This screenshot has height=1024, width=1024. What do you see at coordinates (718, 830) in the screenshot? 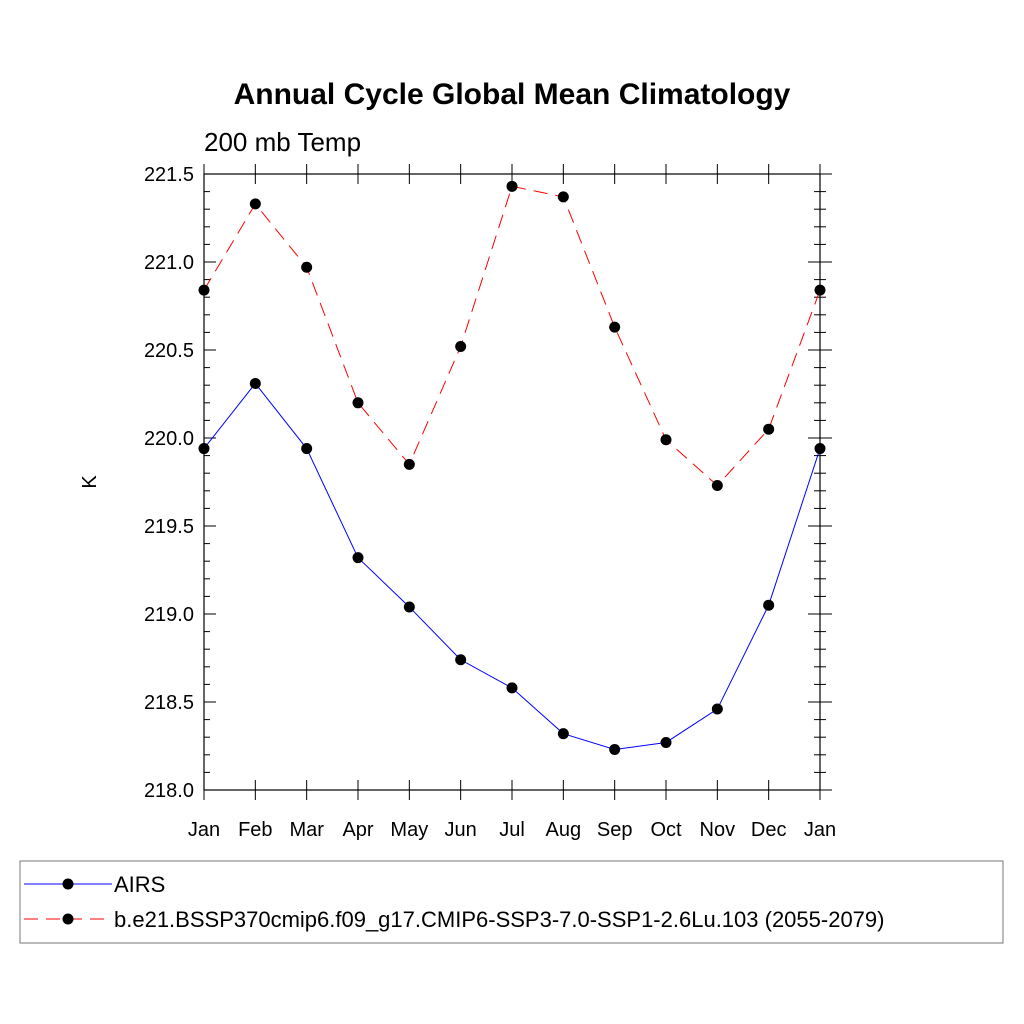
I see `x-tick-label: Nov` at bounding box center [718, 830].